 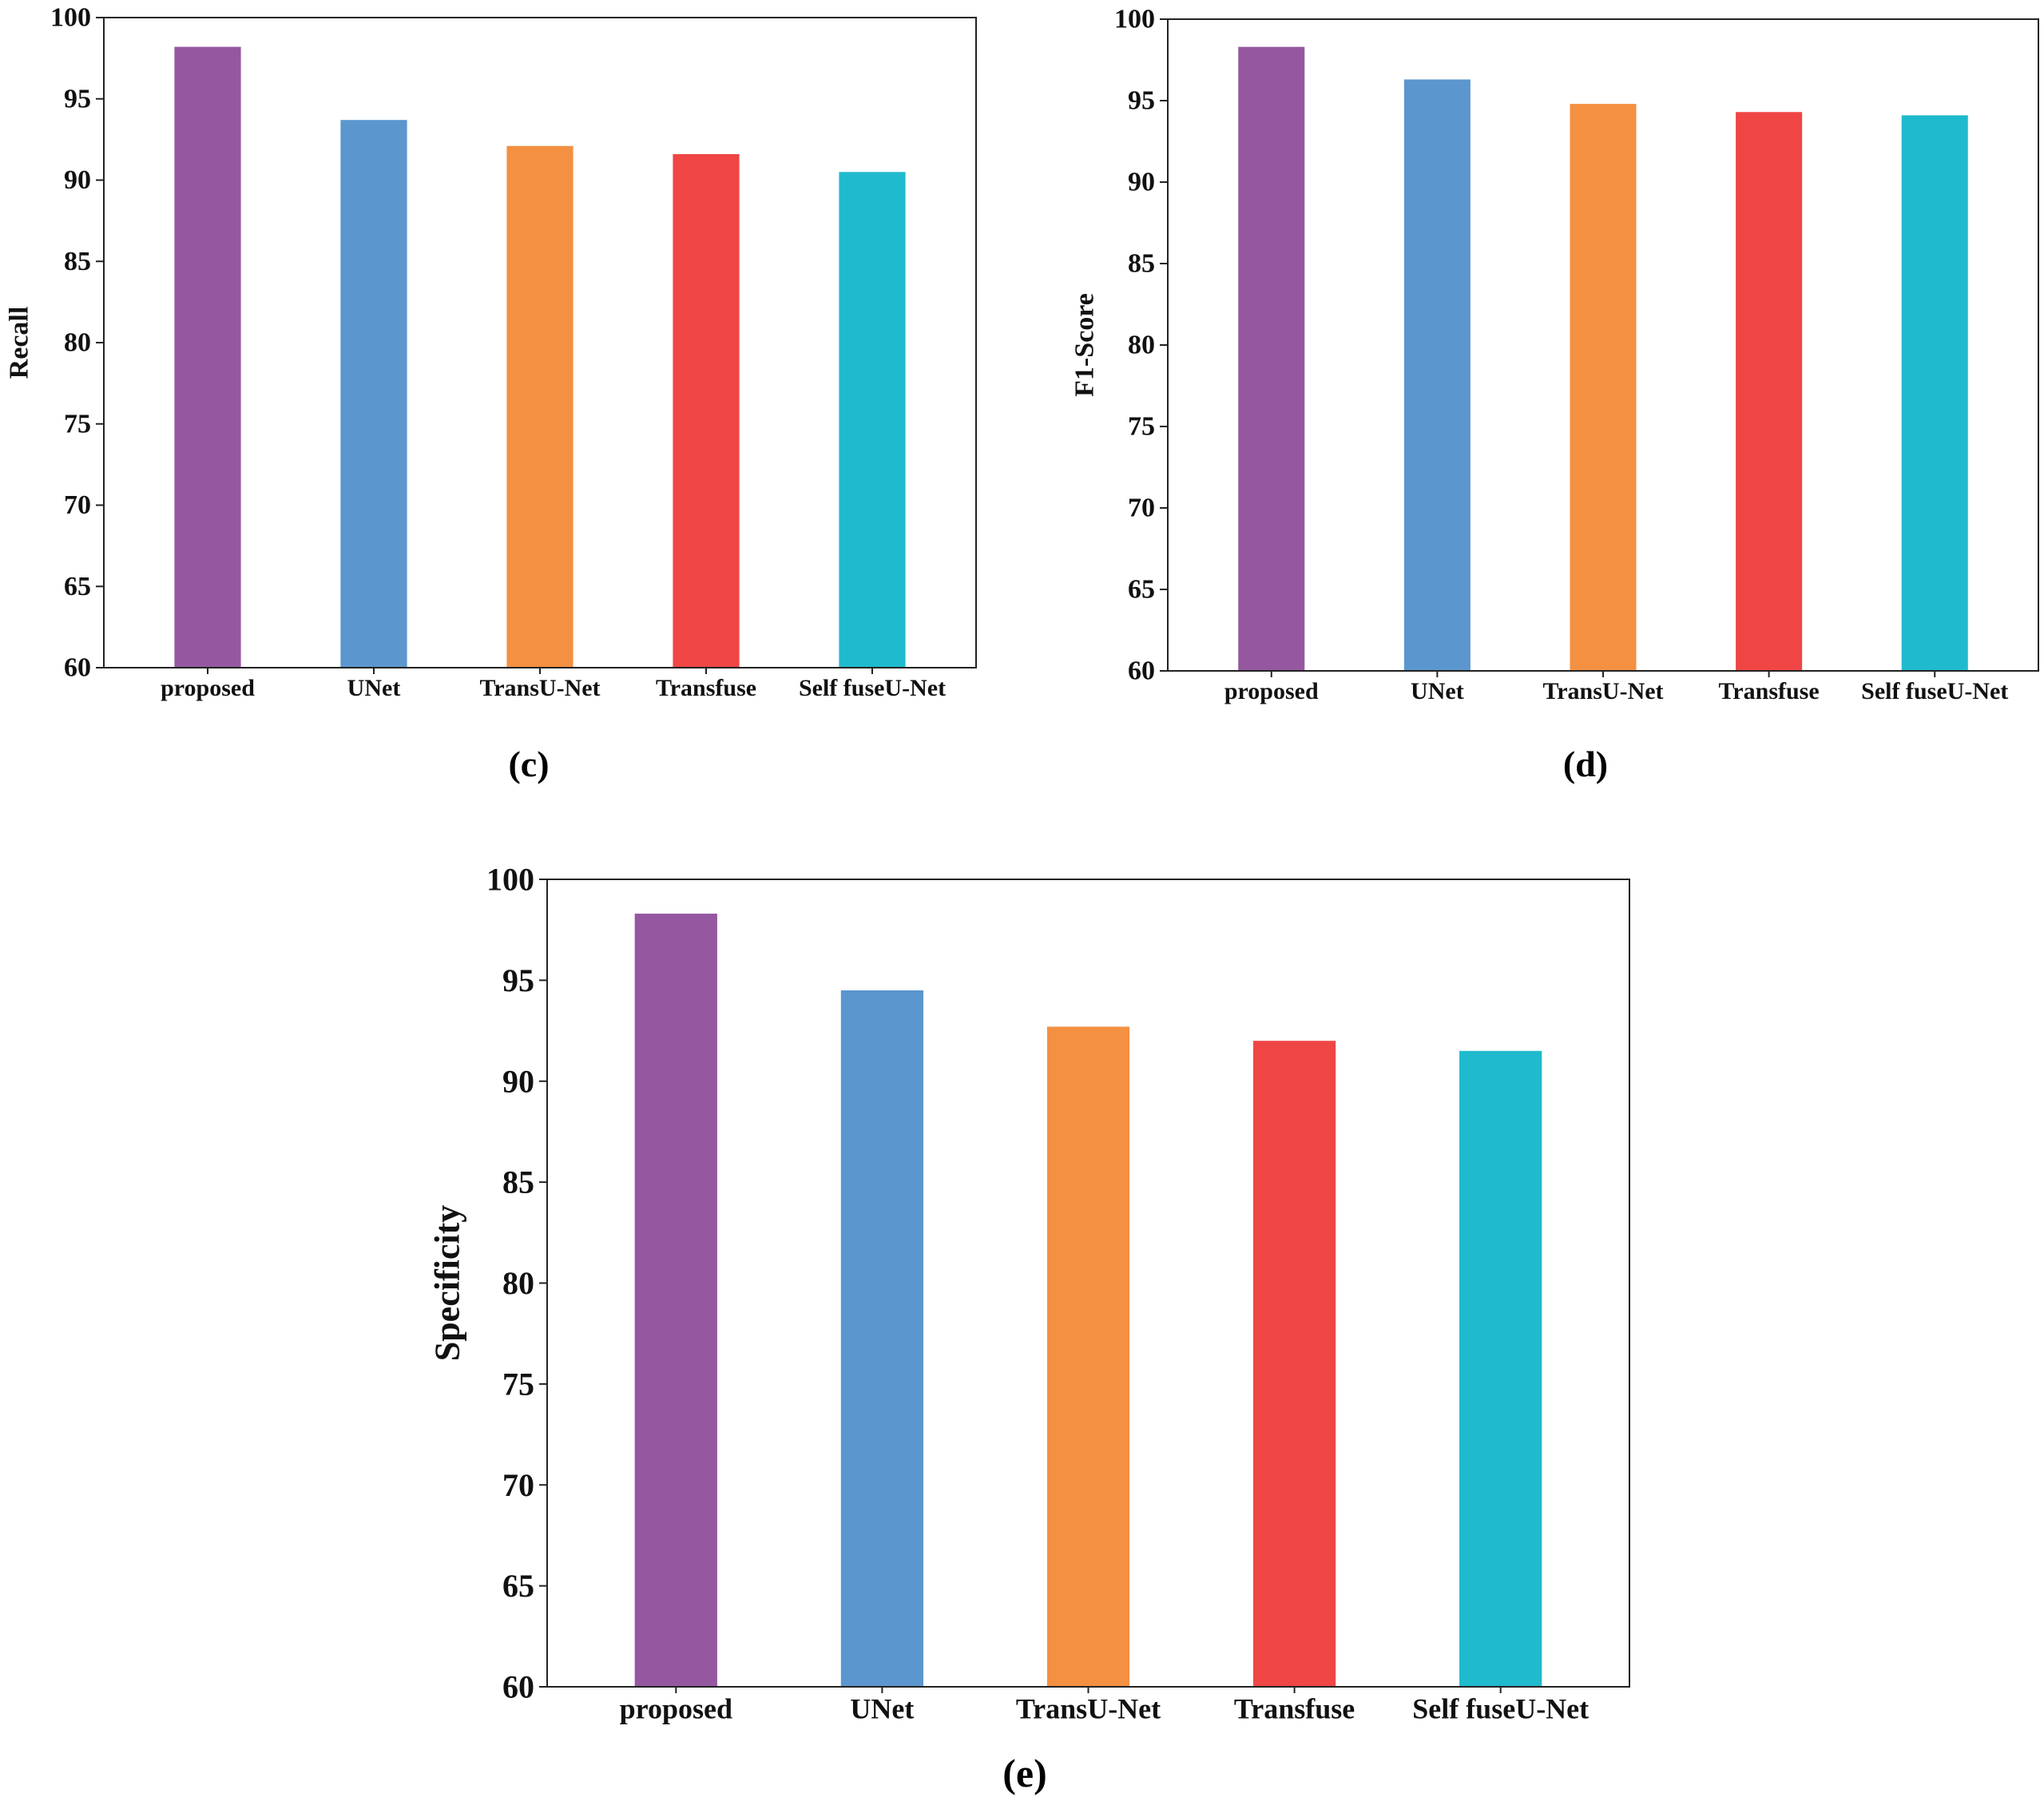 What do you see at coordinates (528, 764) in the screenshot?
I see `panel-caption: (c)` at bounding box center [528, 764].